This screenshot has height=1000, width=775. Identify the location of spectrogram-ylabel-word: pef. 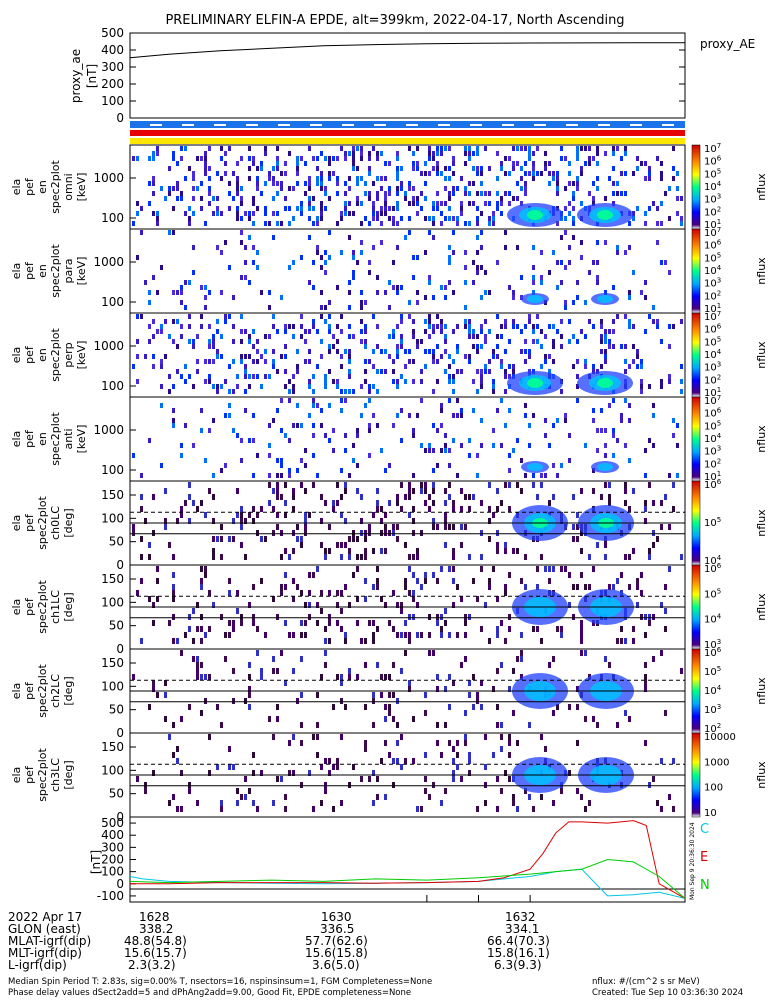
(29, 522).